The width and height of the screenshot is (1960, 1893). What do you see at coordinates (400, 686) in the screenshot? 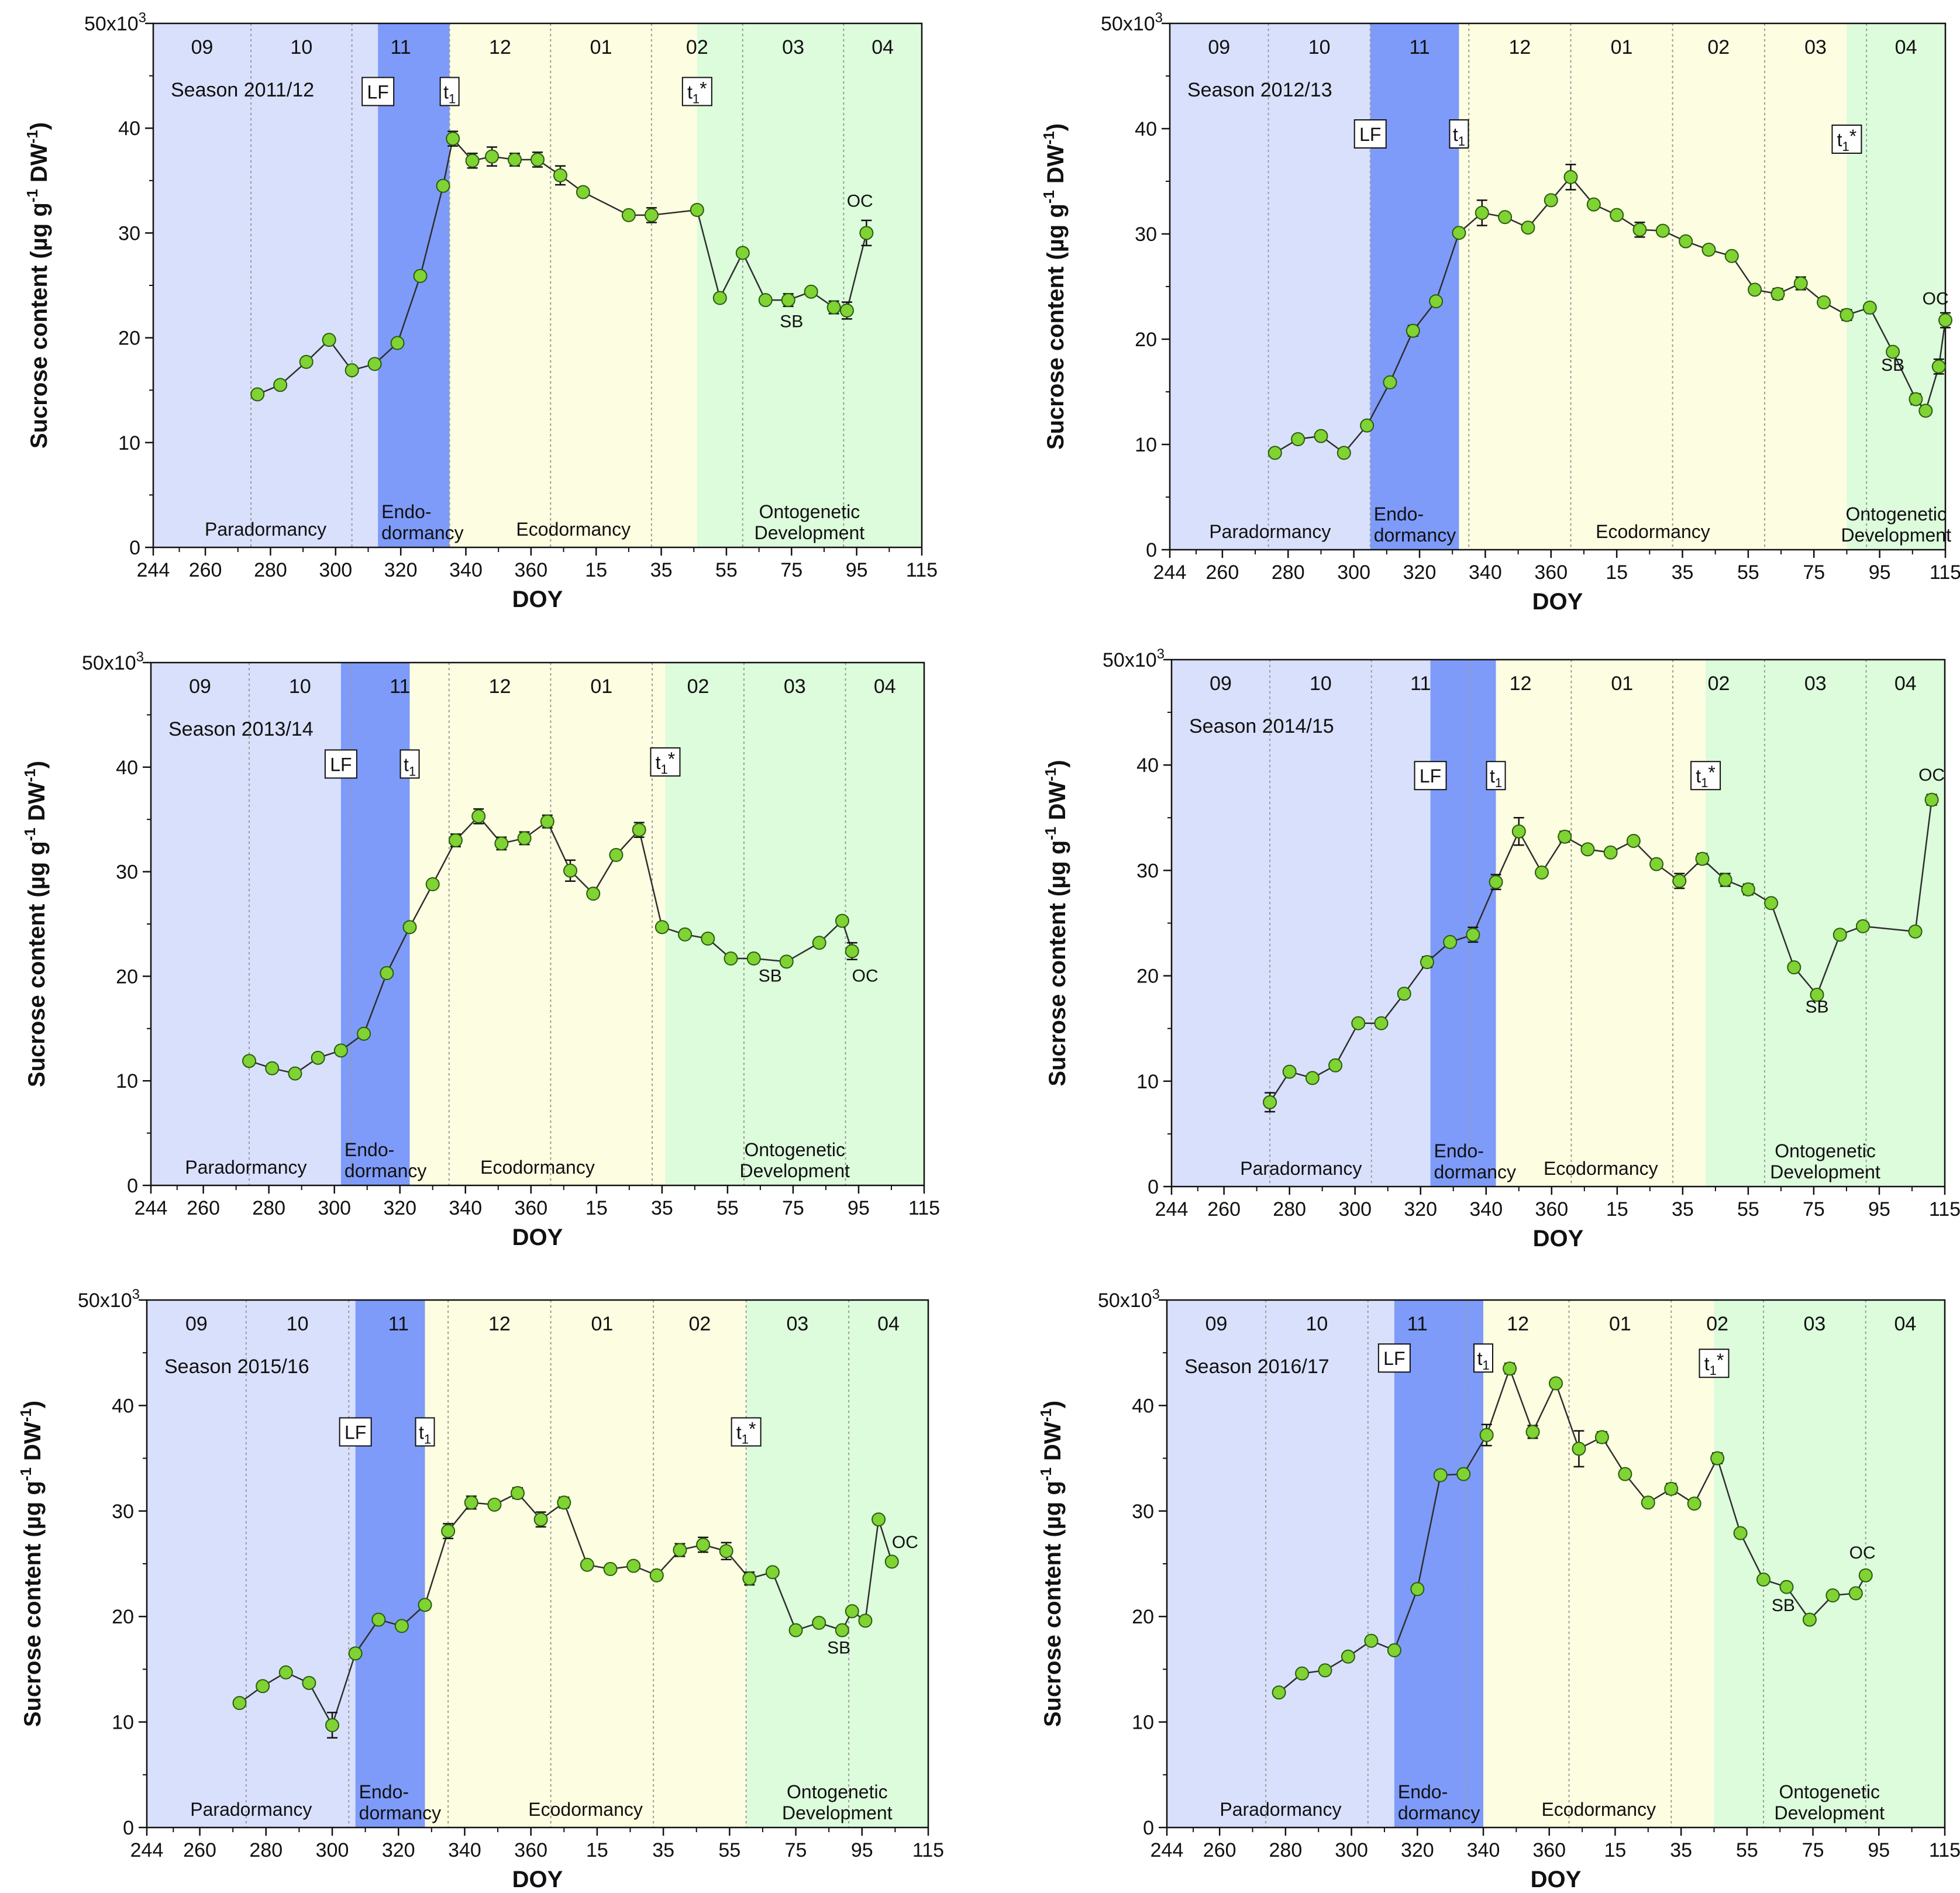
I see `month-label: 11` at bounding box center [400, 686].